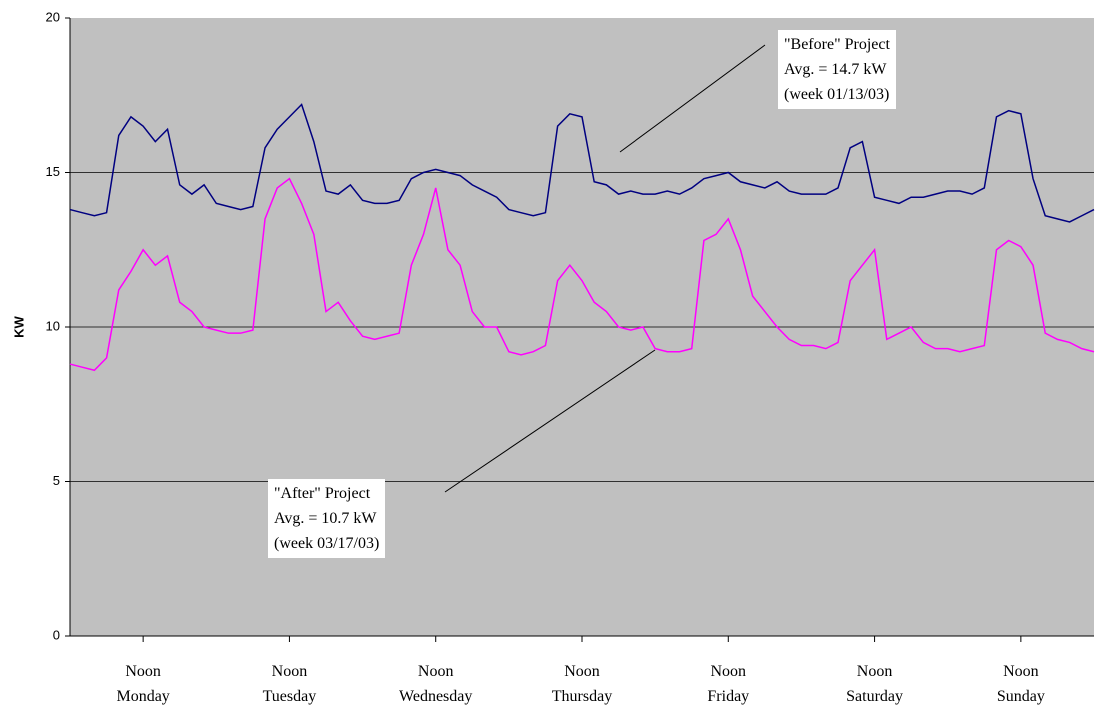 The image size is (1104, 711). Describe the element at coordinates (53, 325) in the screenshot. I see `y-tick-label: 10` at that location.